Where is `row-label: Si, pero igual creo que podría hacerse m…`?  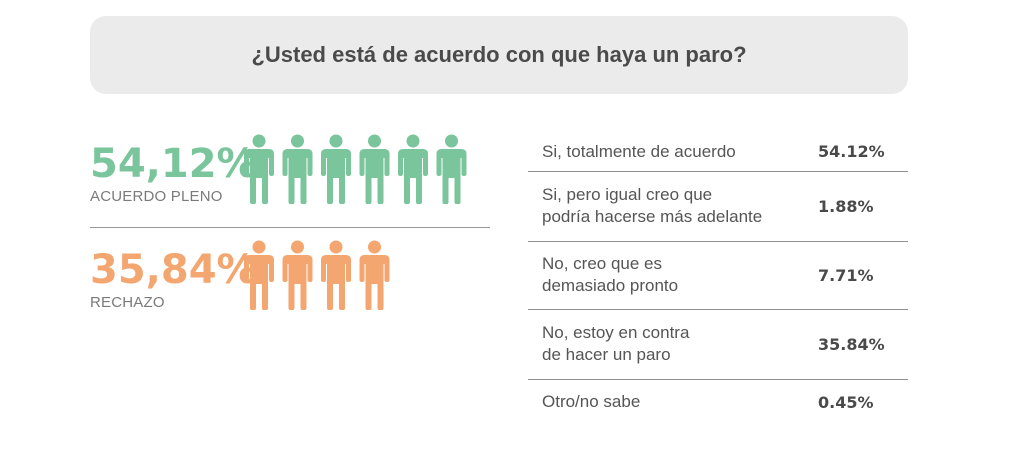
row-label: Si, pero igual creo que podría hacerse m… is located at coordinates (668, 206).